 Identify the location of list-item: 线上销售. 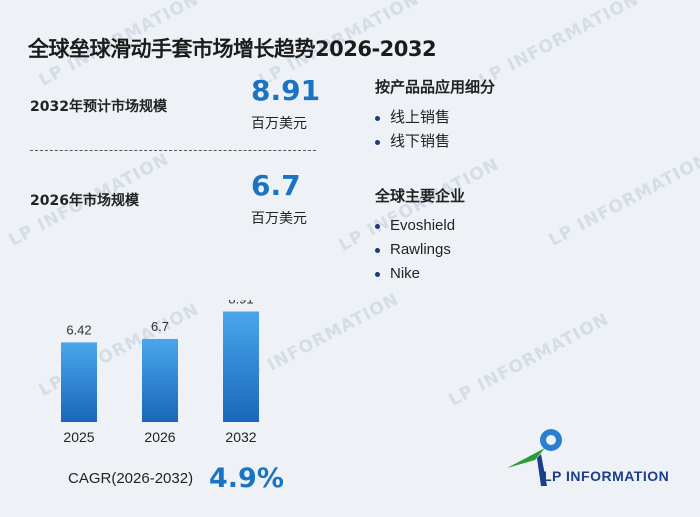
(412, 118).